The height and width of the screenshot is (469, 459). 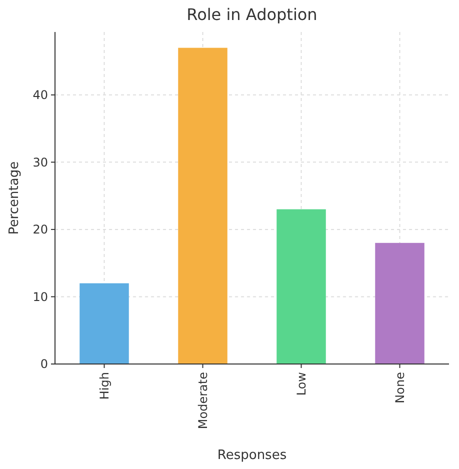 What do you see at coordinates (252, 14) in the screenshot?
I see `chart-title: Role in Adoption` at bounding box center [252, 14].